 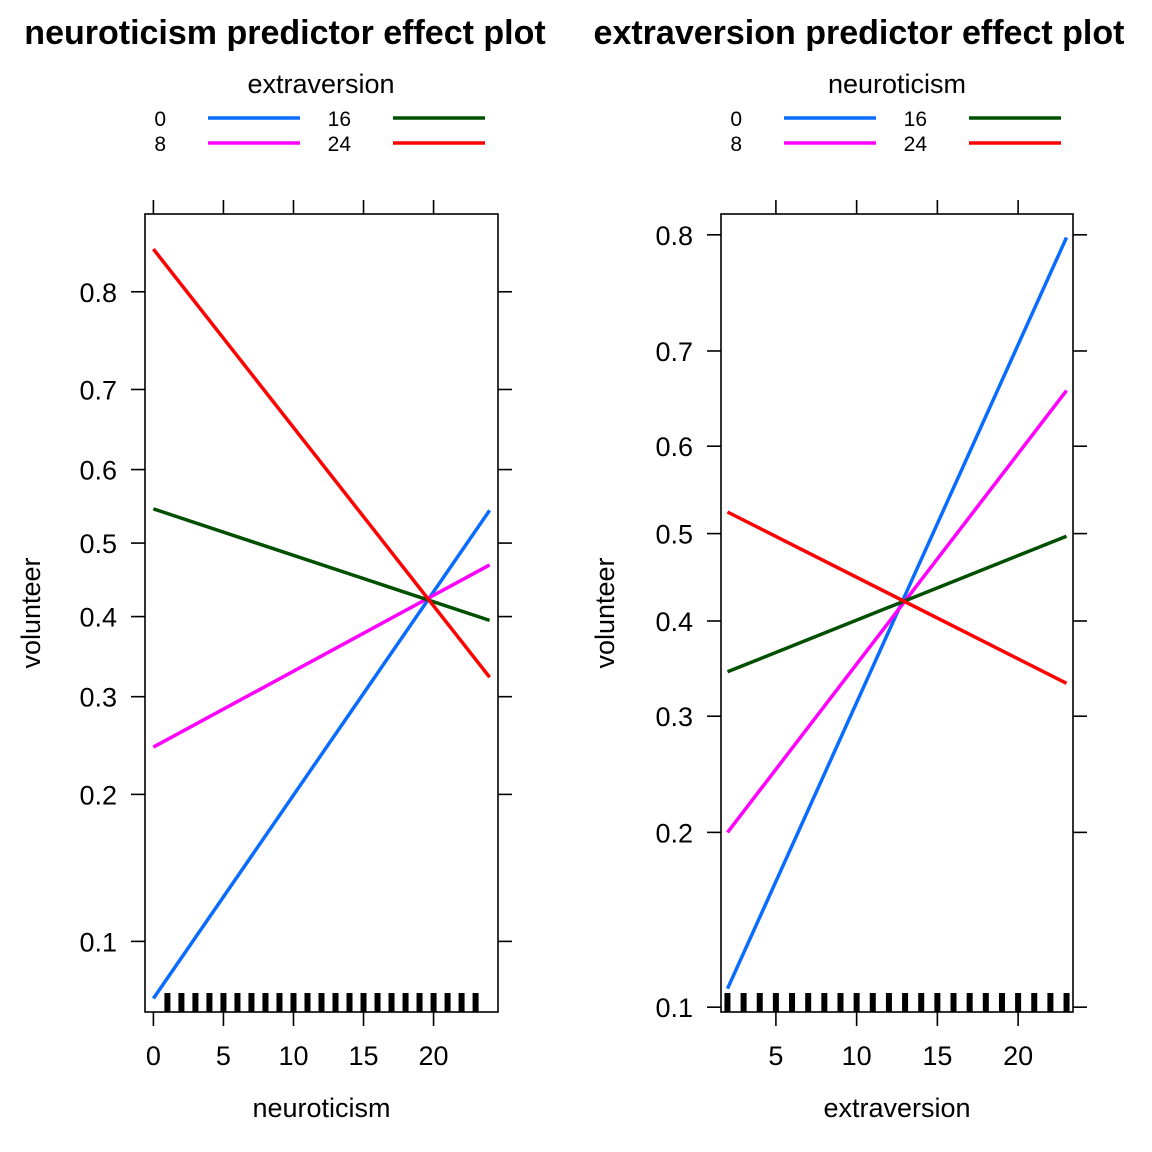 What do you see at coordinates (321, 1108) in the screenshot?
I see `x-axis-label: neuroticism` at bounding box center [321, 1108].